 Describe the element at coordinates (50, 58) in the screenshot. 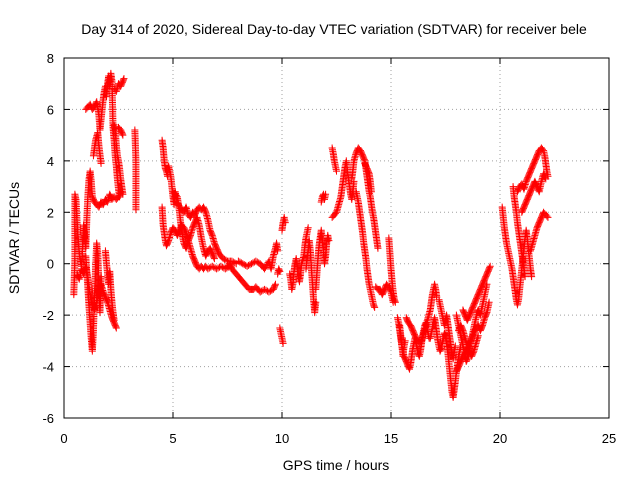

I see `y-tick-label: 8` at that location.